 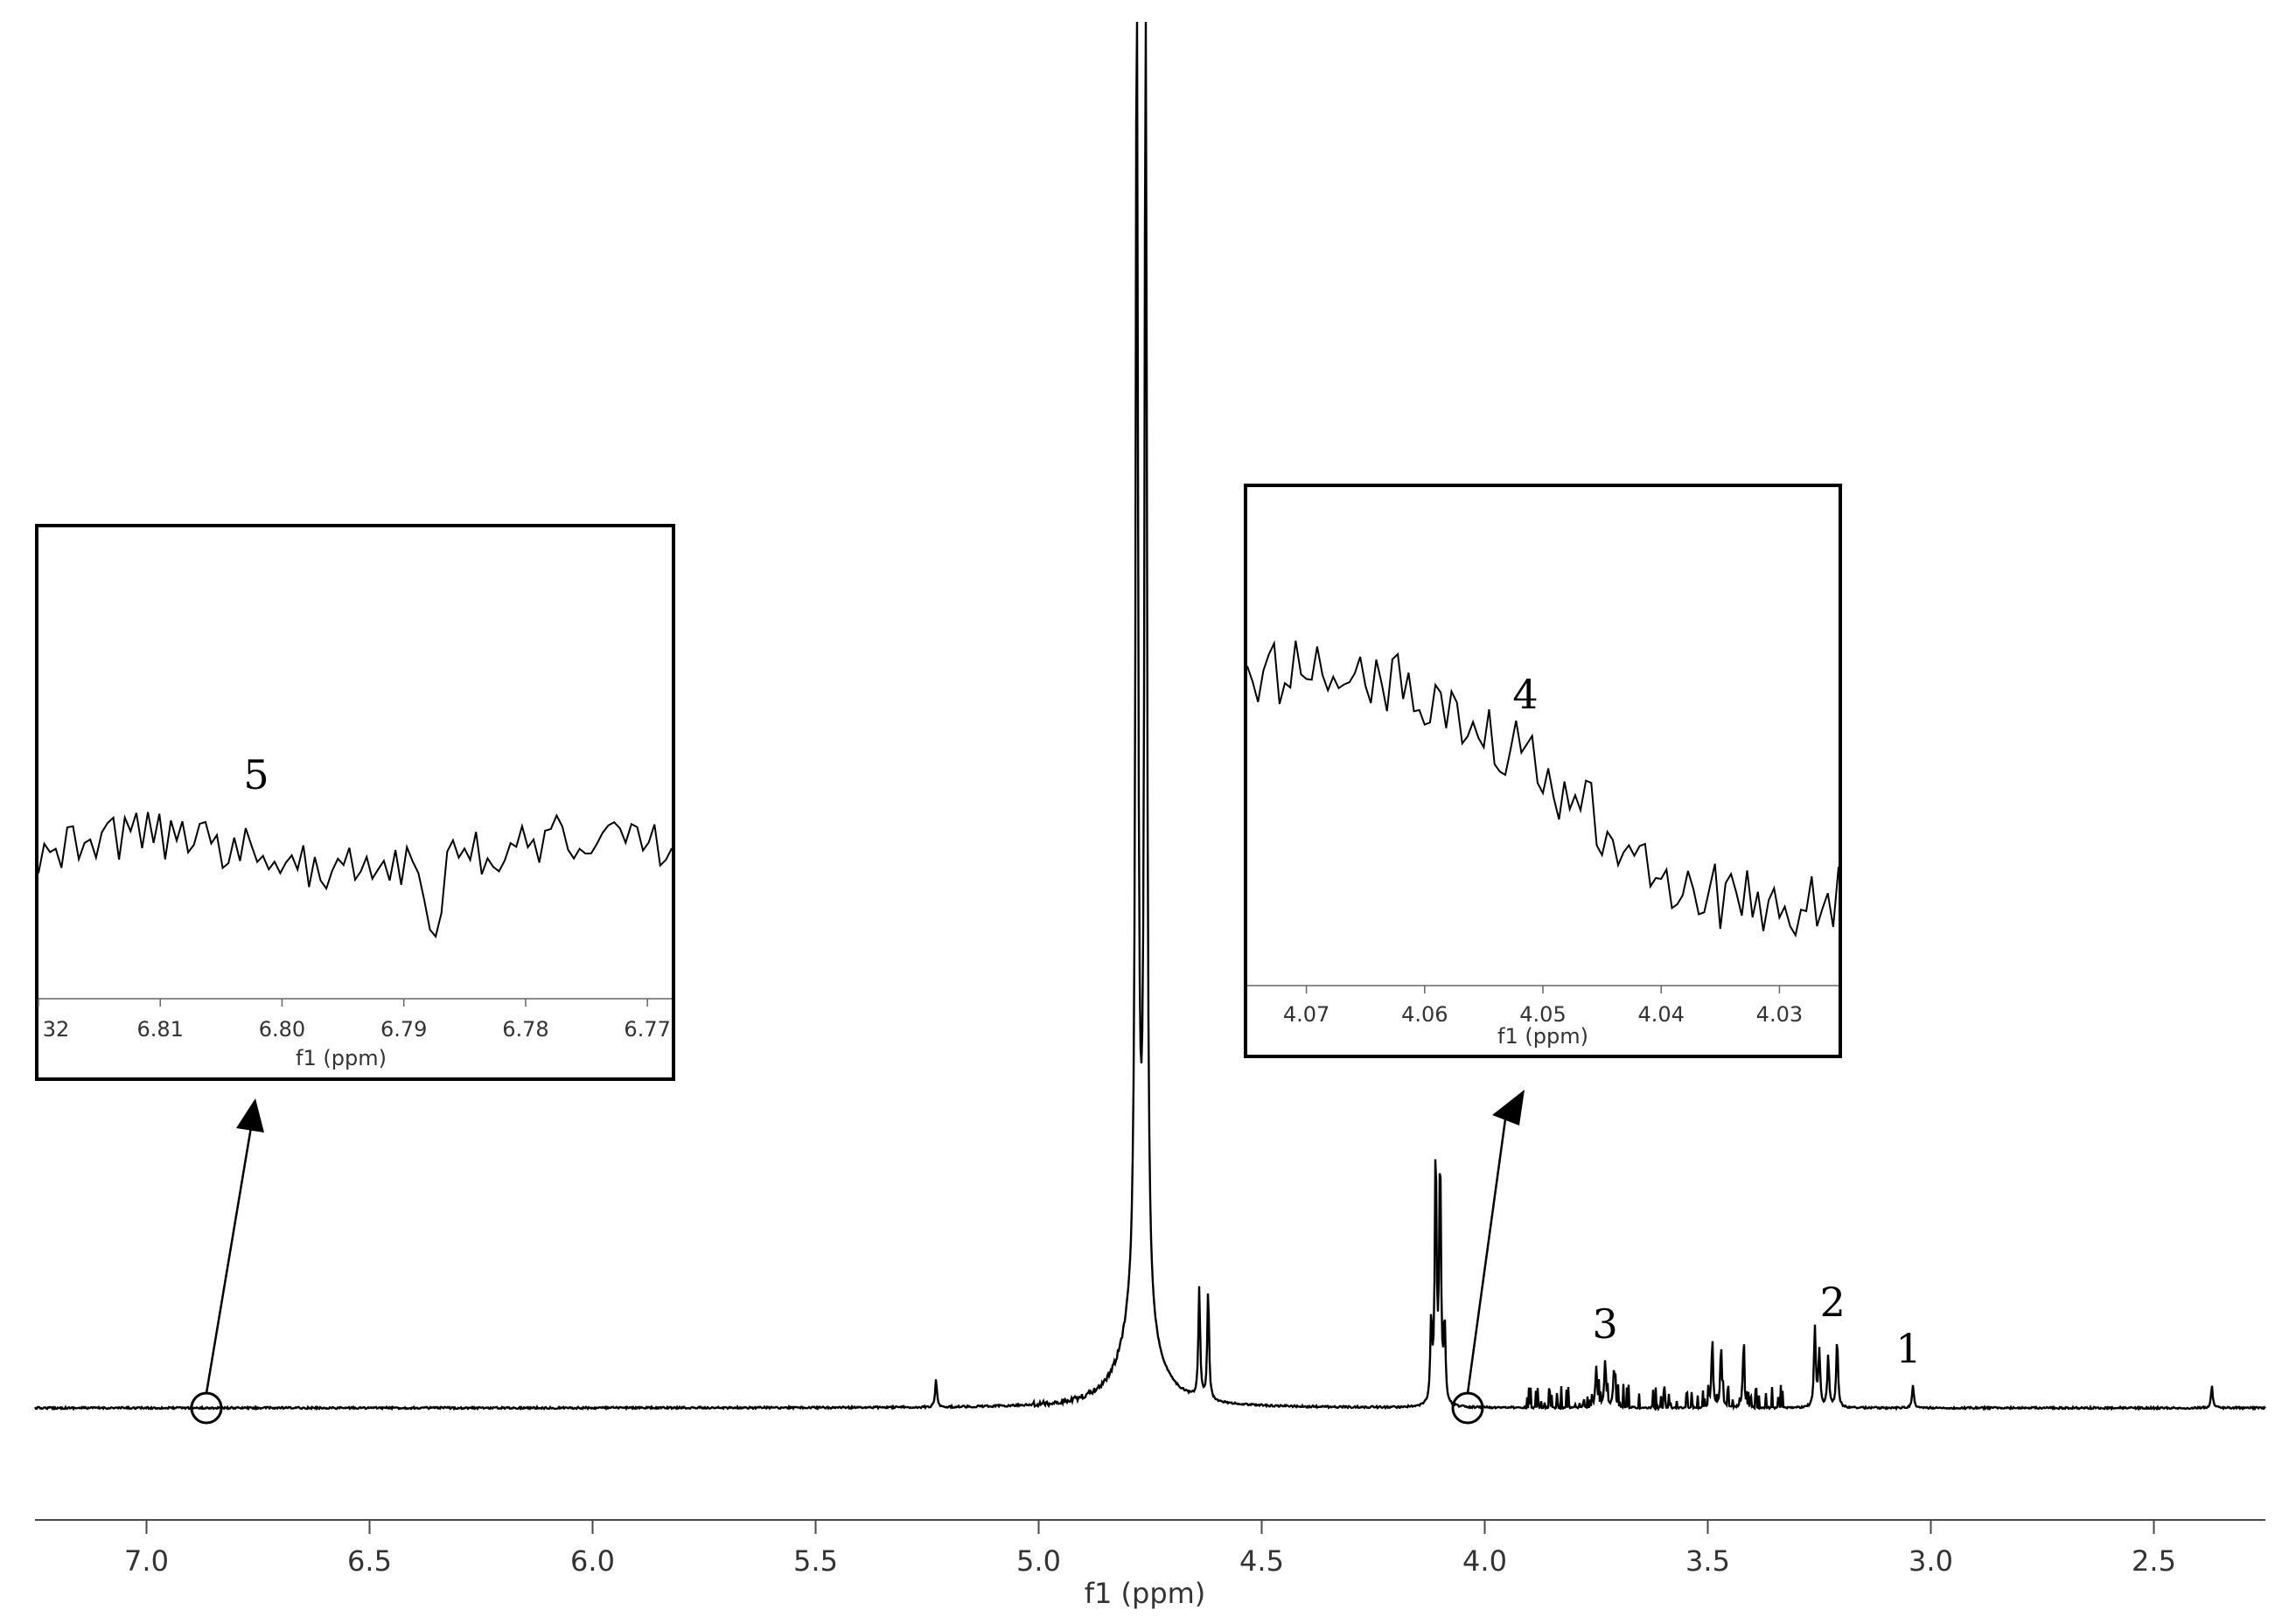 I want to click on inset-x-tick-label: 6.81, so click(x=160, y=1029).